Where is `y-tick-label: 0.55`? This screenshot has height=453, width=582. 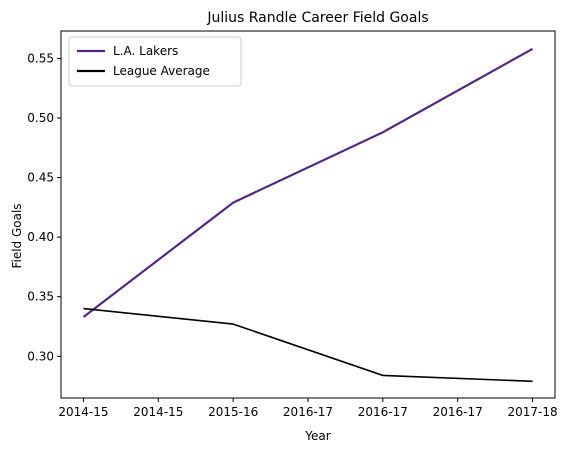 y-tick-label: 0.55 is located at coordinates (40, 58).